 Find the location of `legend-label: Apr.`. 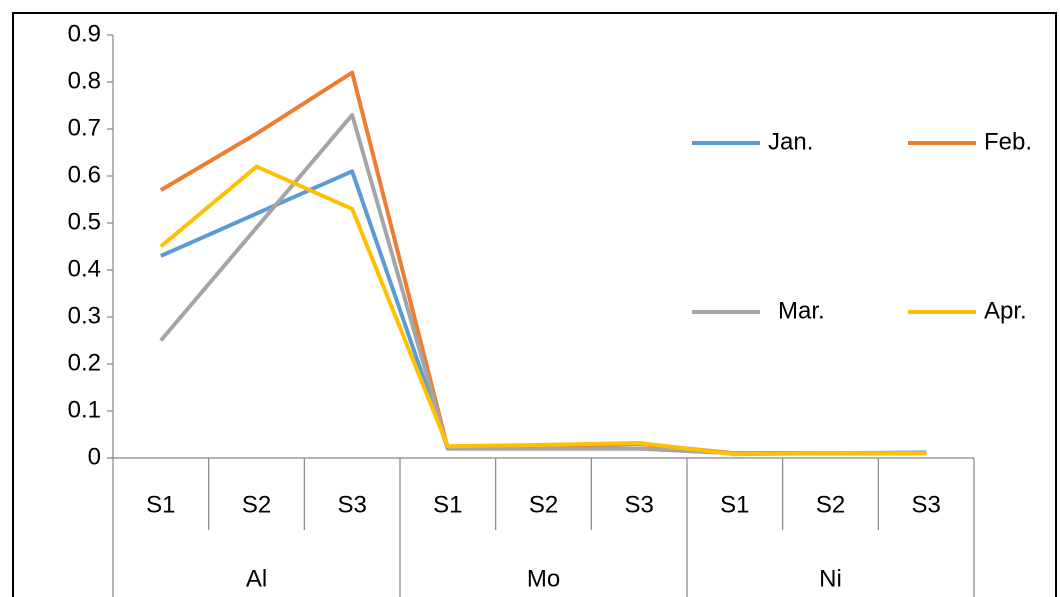

legend-label: Apr. is located at coordinates (1005, 310).